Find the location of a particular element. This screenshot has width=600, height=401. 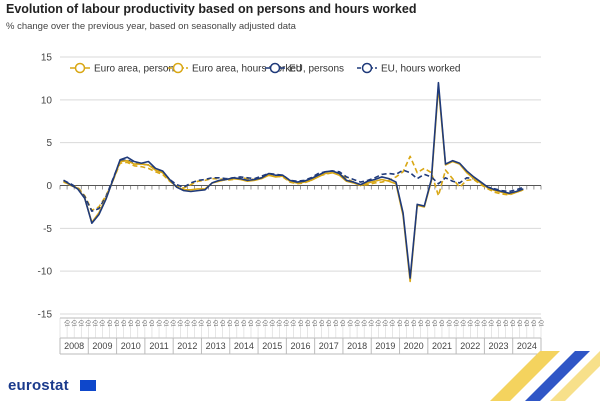

eu-flag-icon is located at coordinates (88, 385).